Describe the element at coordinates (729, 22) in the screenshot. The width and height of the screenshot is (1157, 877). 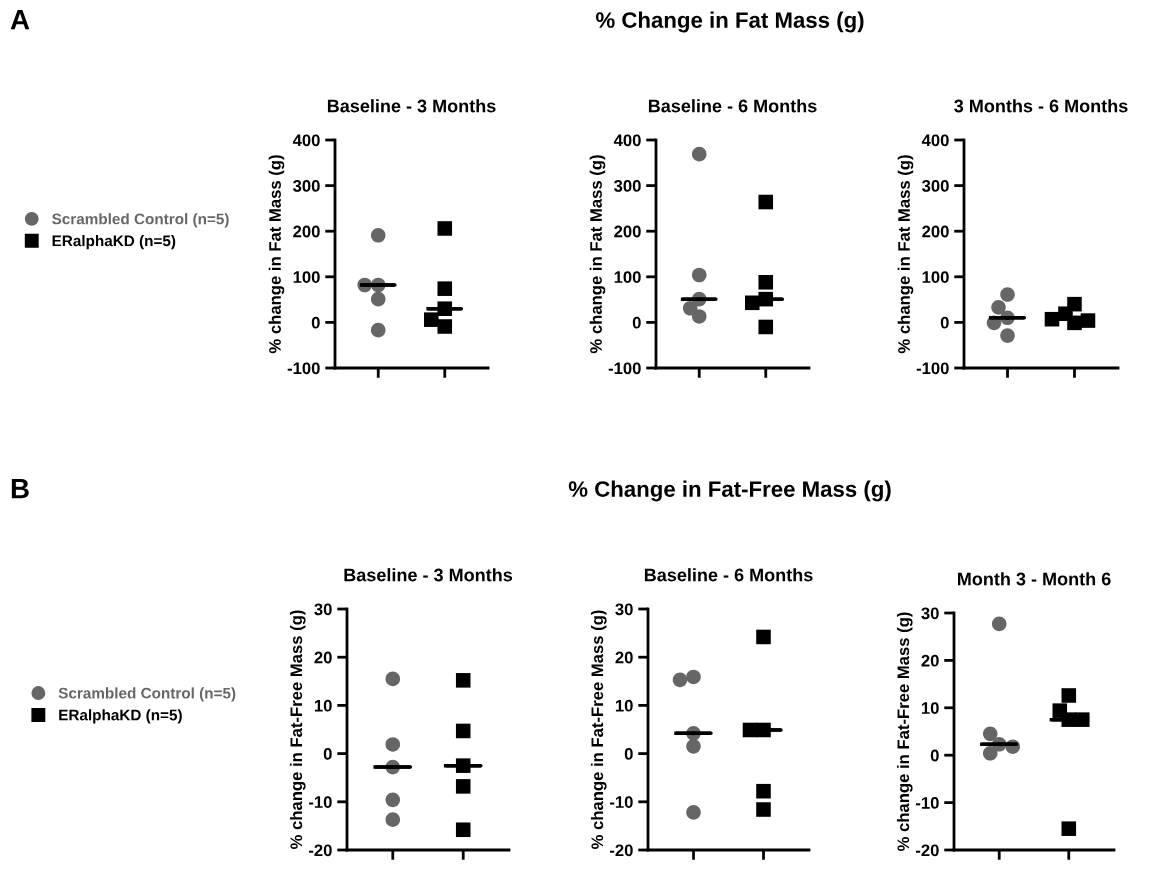
I see `text: % Change in Fat Mass (g)` at that location.